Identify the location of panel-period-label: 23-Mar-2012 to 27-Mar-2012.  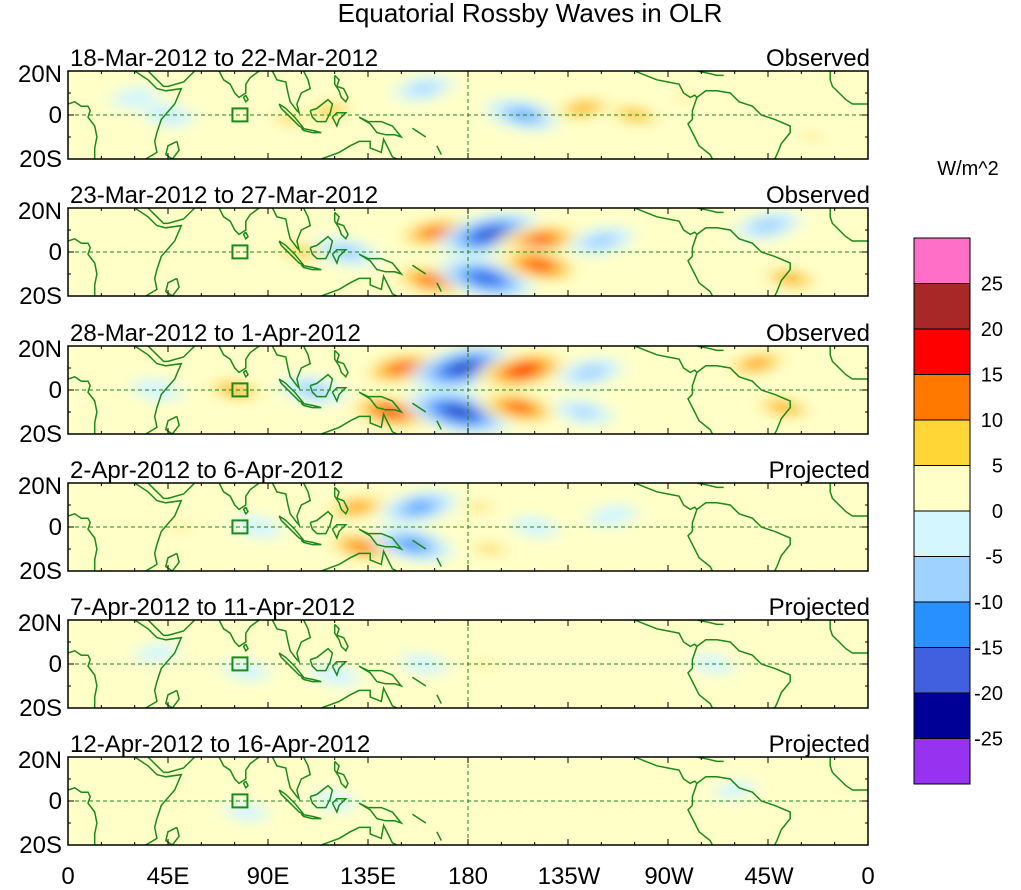
(224, 195).